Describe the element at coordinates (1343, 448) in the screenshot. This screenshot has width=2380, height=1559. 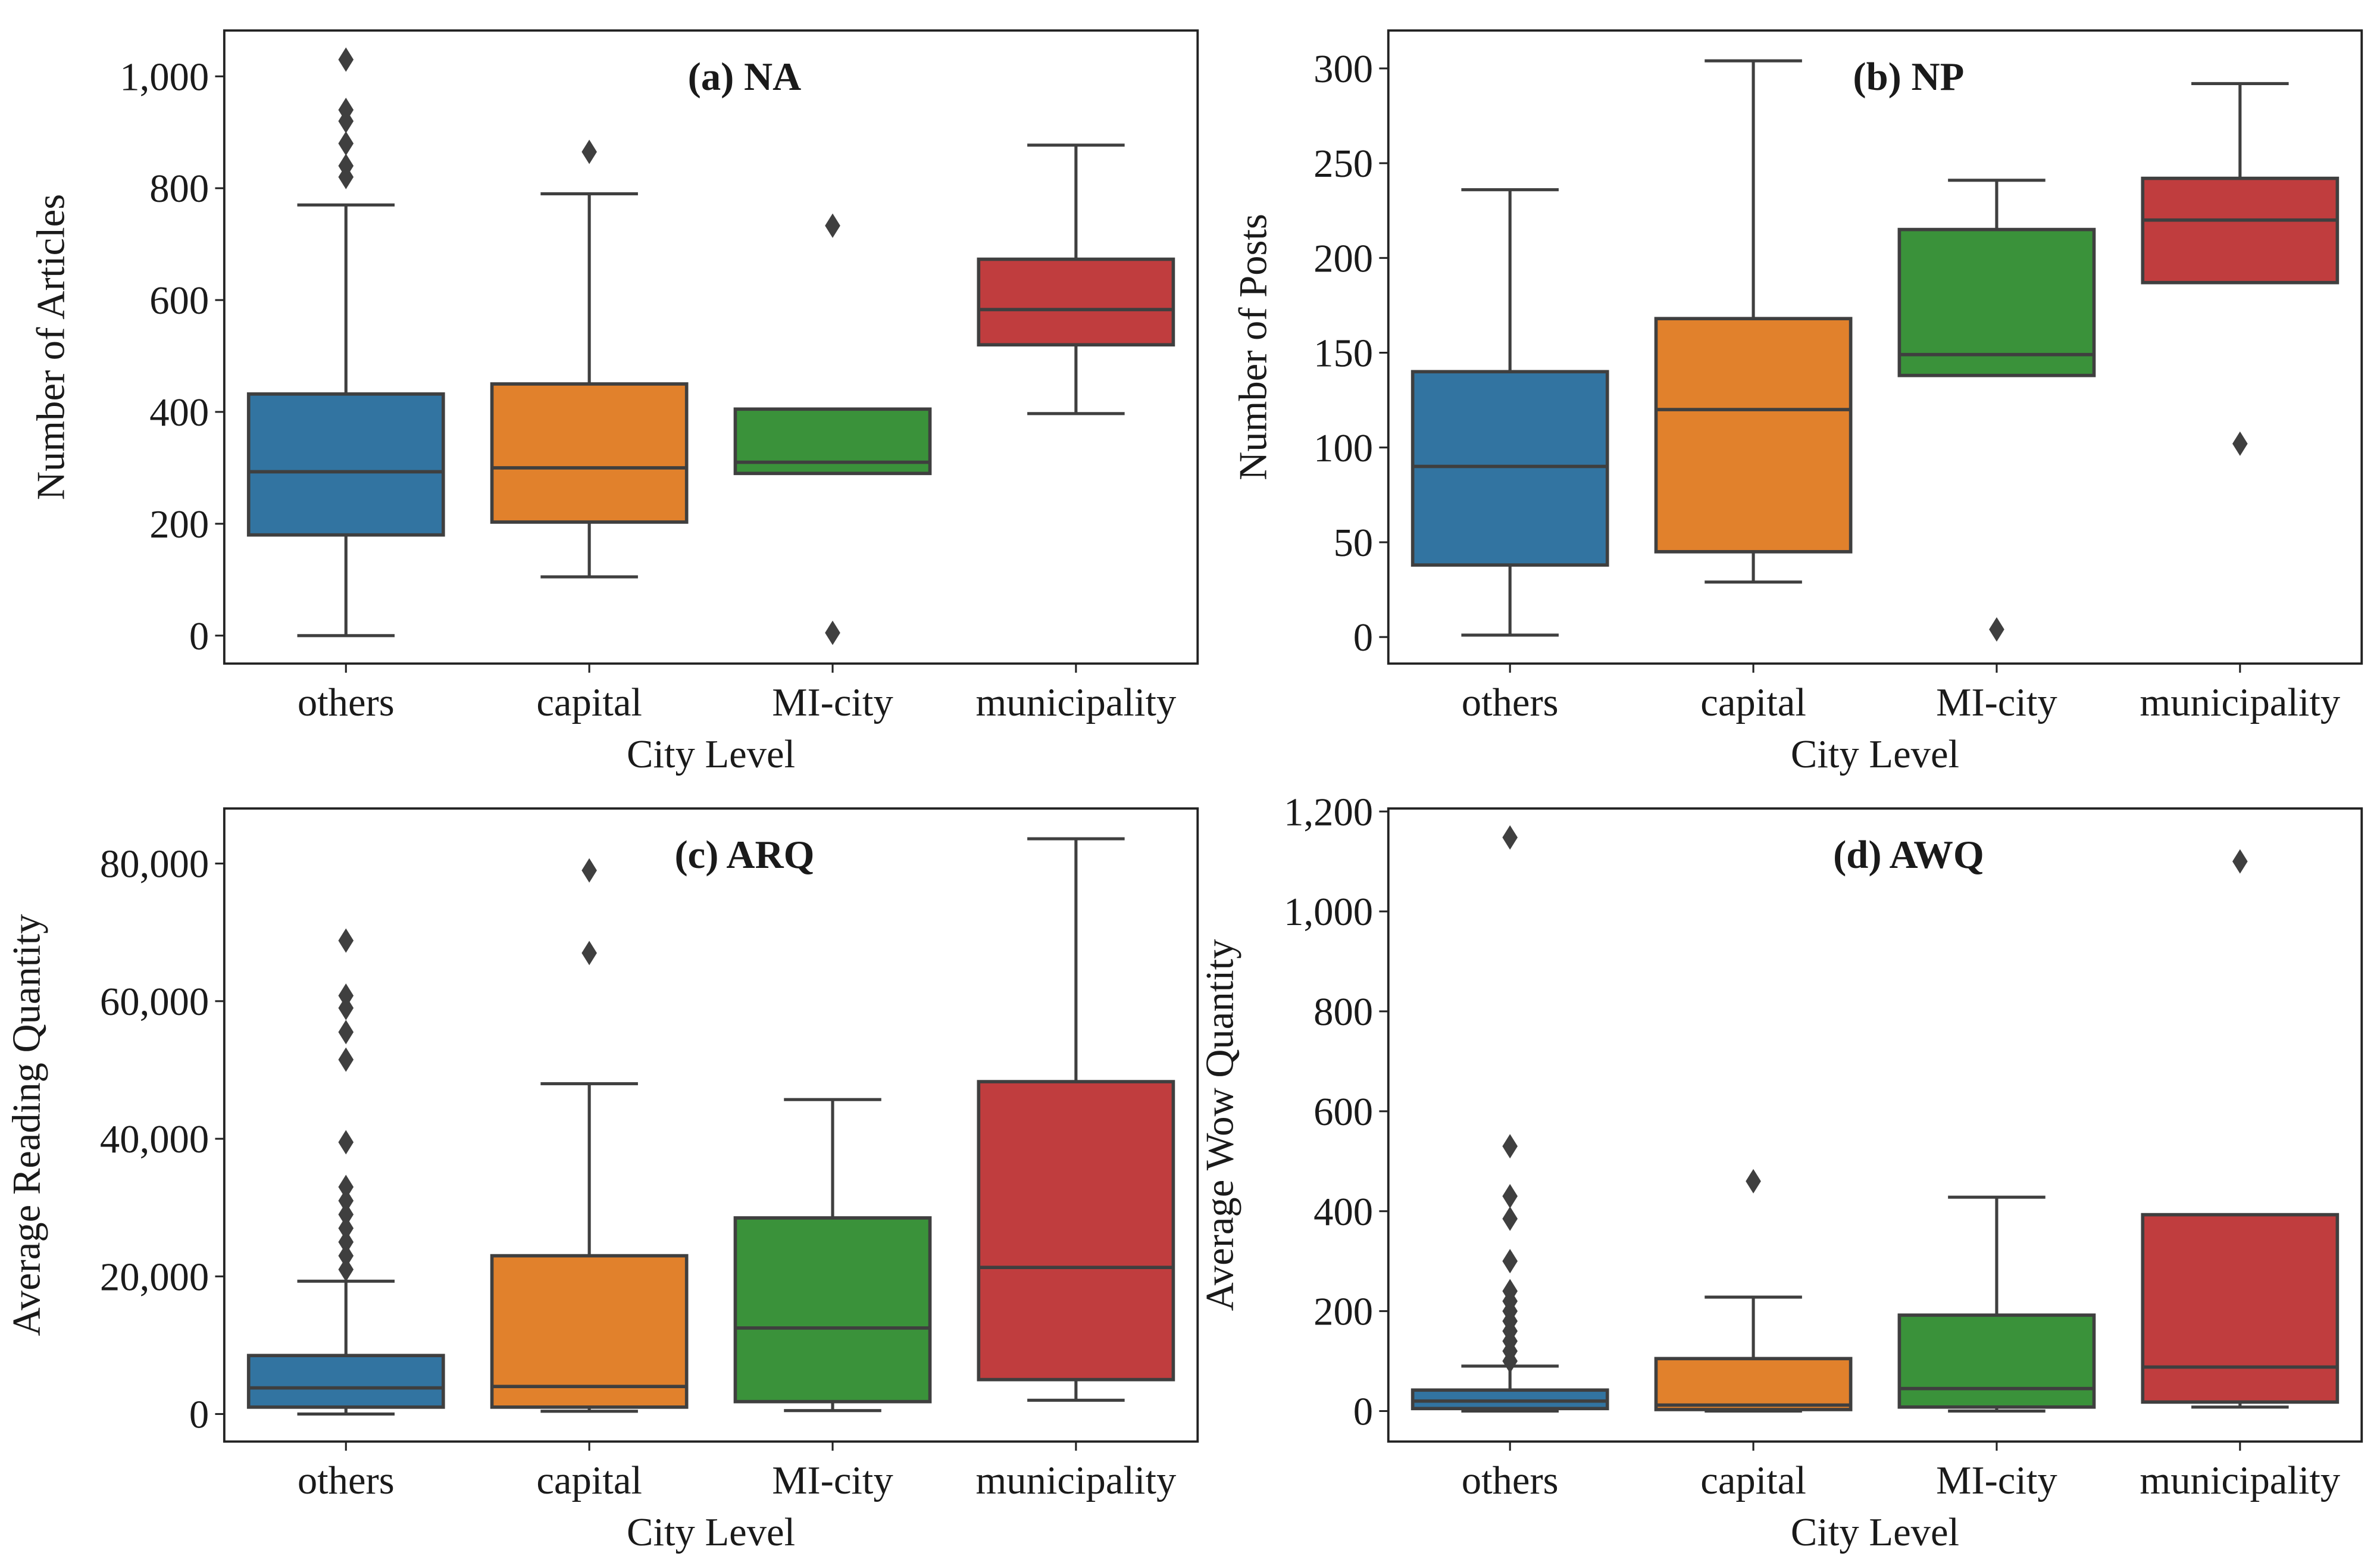
I see `y-tick-label: 100` at that location.